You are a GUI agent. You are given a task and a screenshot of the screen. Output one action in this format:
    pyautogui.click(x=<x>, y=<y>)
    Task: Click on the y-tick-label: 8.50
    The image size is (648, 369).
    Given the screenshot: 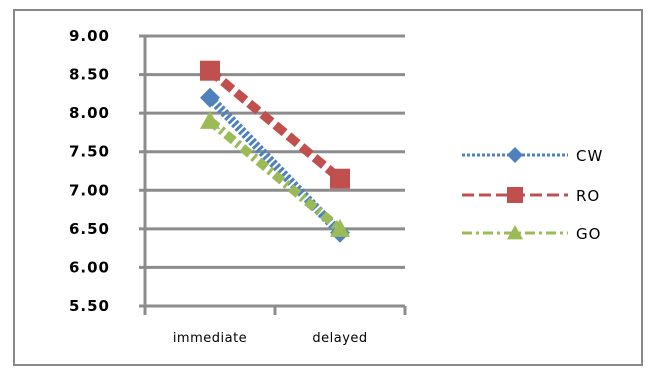 What is the action you would take?
    pyautogui.click(x=89, y=75)
    